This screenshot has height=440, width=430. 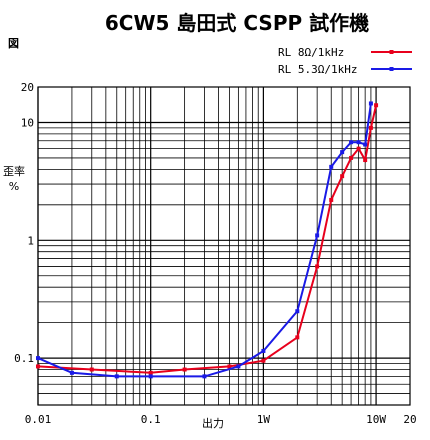 What do you see at coordinates (264, 419) in the screenshot?
I see `x-tick-label: 1W` at bounding box center [264, 419].